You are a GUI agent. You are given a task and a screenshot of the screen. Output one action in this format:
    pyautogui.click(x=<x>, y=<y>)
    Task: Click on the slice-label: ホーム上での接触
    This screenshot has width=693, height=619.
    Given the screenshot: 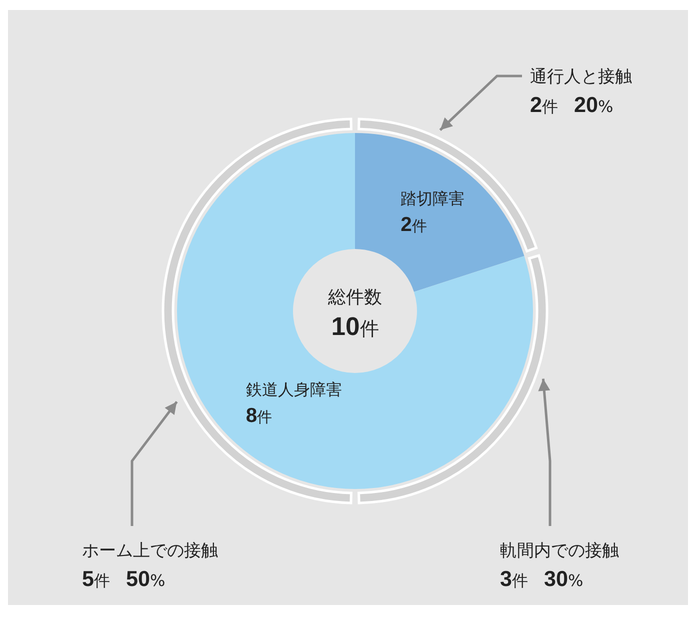 What is the action you would take?
    pyautogui.click(x=150, y=551)
    